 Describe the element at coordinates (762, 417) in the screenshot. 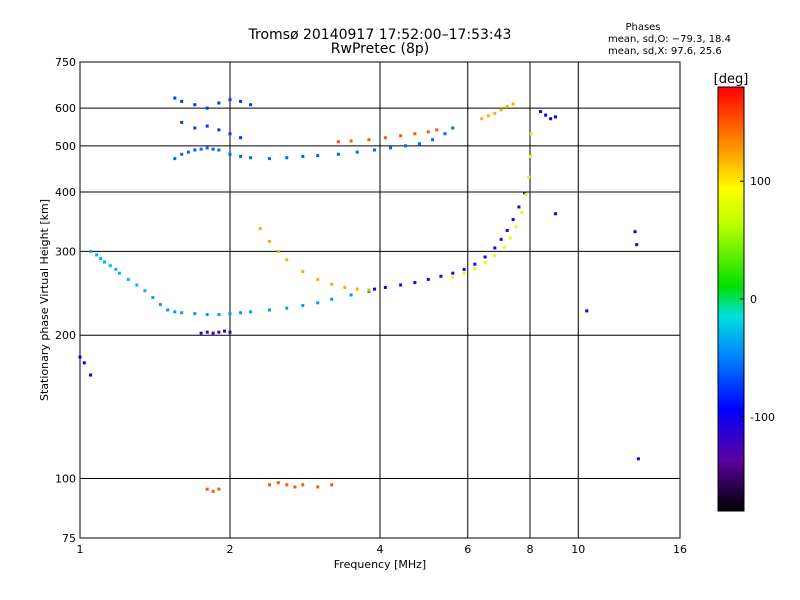

I see `colorbar-tick-label: -100` at that location.